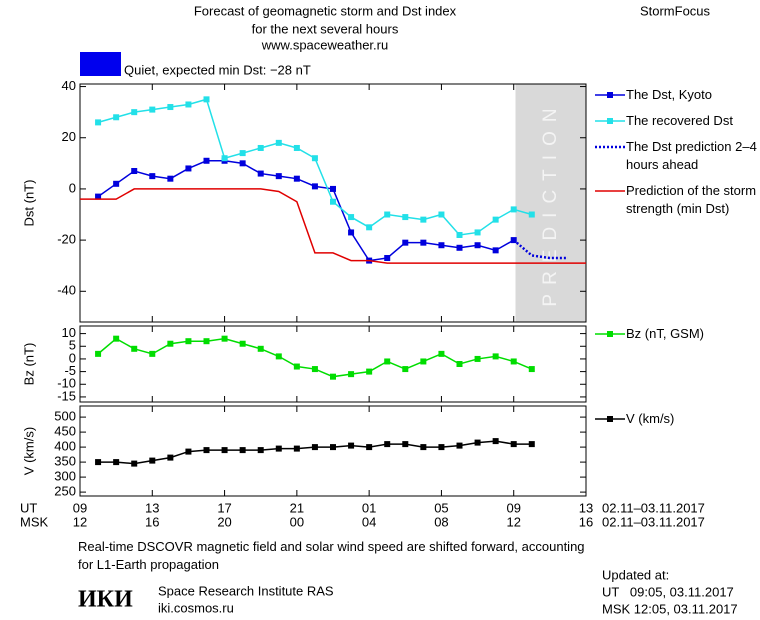 The width and height of the screenshot is (760, 620). I want to click on updated: Updated at:, so click(635, 574).